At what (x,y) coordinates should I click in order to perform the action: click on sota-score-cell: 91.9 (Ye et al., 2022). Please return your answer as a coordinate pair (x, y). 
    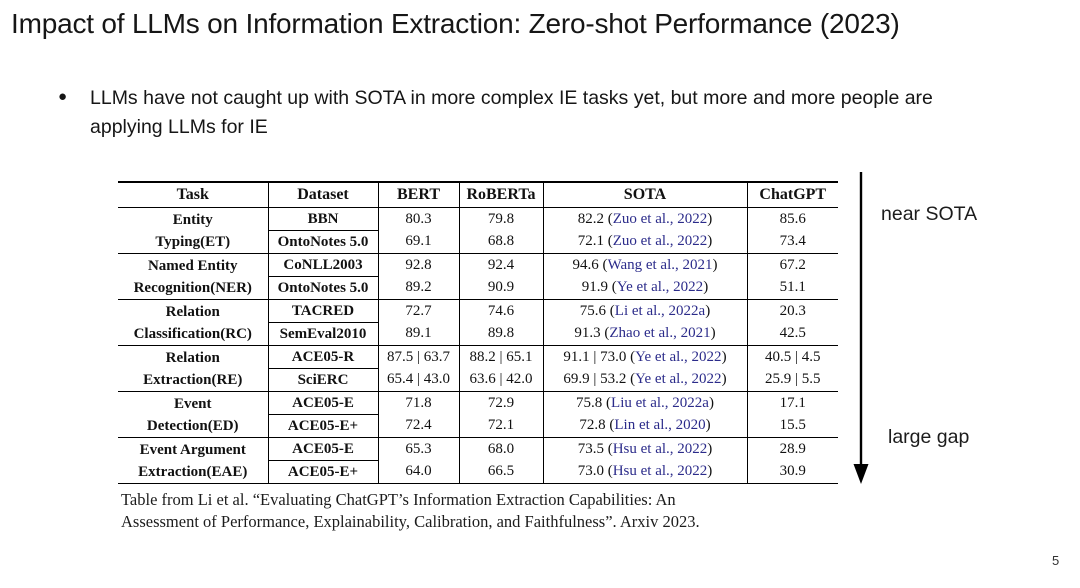
    Looking at the image, I should click on (644, 288).